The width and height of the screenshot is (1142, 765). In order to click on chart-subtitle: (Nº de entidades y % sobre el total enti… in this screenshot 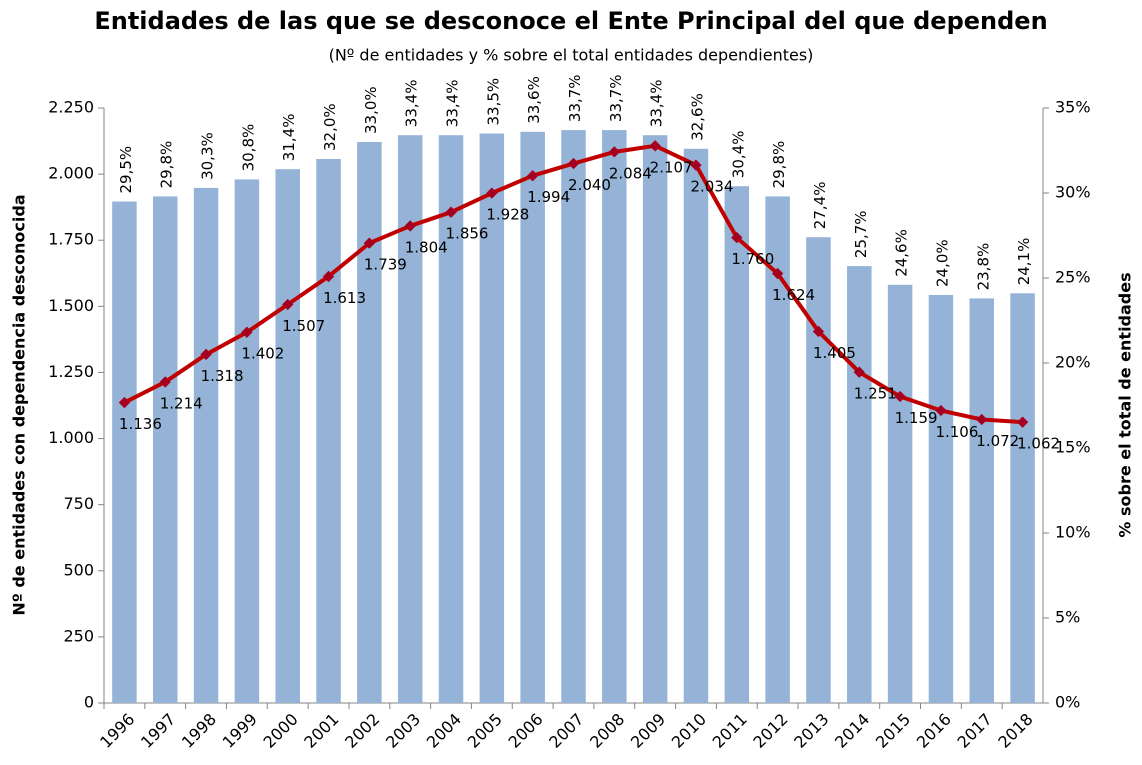, I will do `click(571, 55)`.